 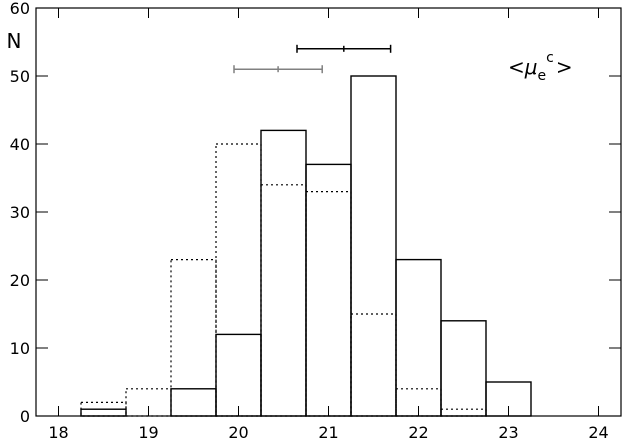 What do you see at coordinates (540, 67) in the screenshot?
I see `annotation: <μec >` at bounding box center [540, 67].